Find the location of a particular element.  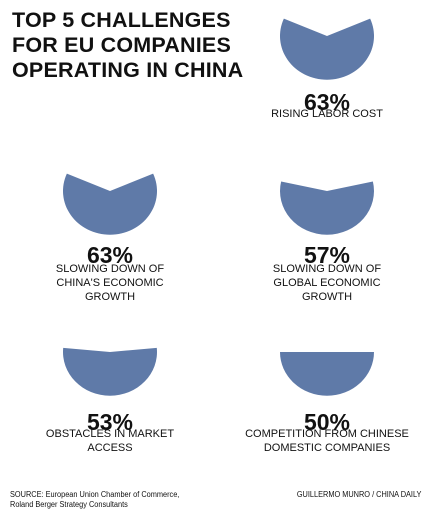

pie-category-label: RISING LABOR COST is located at coordinates (327, 114).